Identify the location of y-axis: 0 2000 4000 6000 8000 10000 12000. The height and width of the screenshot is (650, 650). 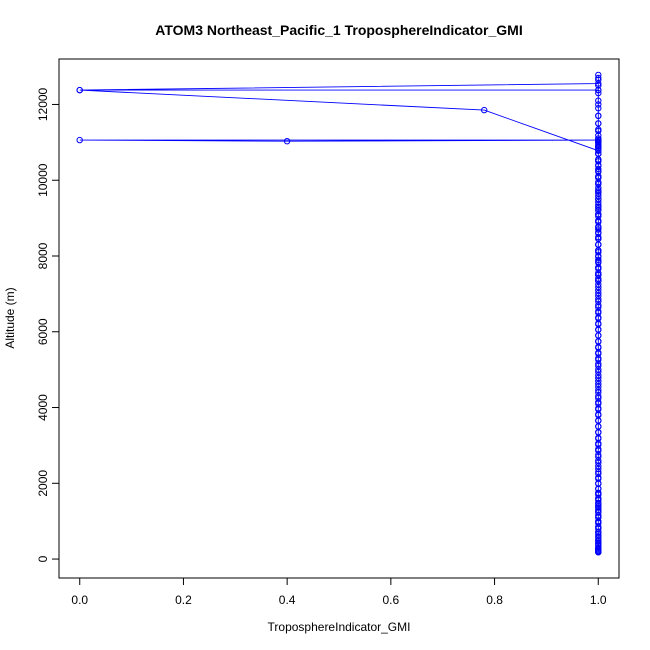
(48, 324).